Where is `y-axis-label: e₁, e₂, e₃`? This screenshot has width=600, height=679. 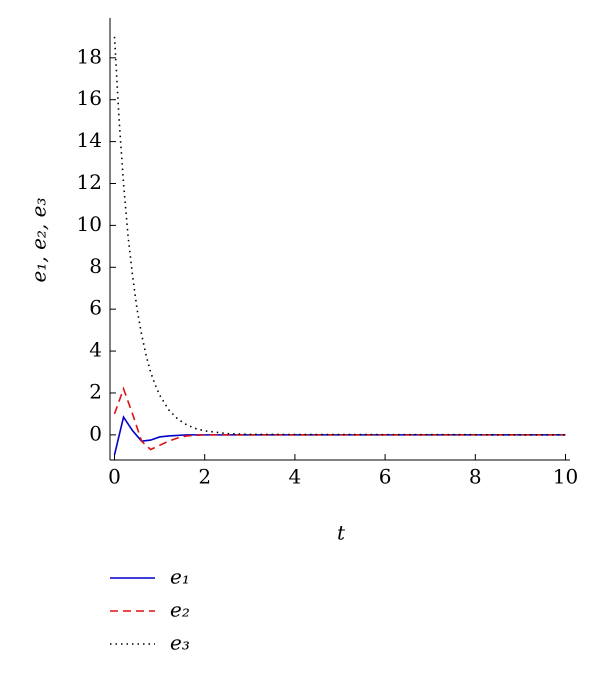
y-axis-label: e₁, e₂, e₃ is located at coordinates (39, 240).